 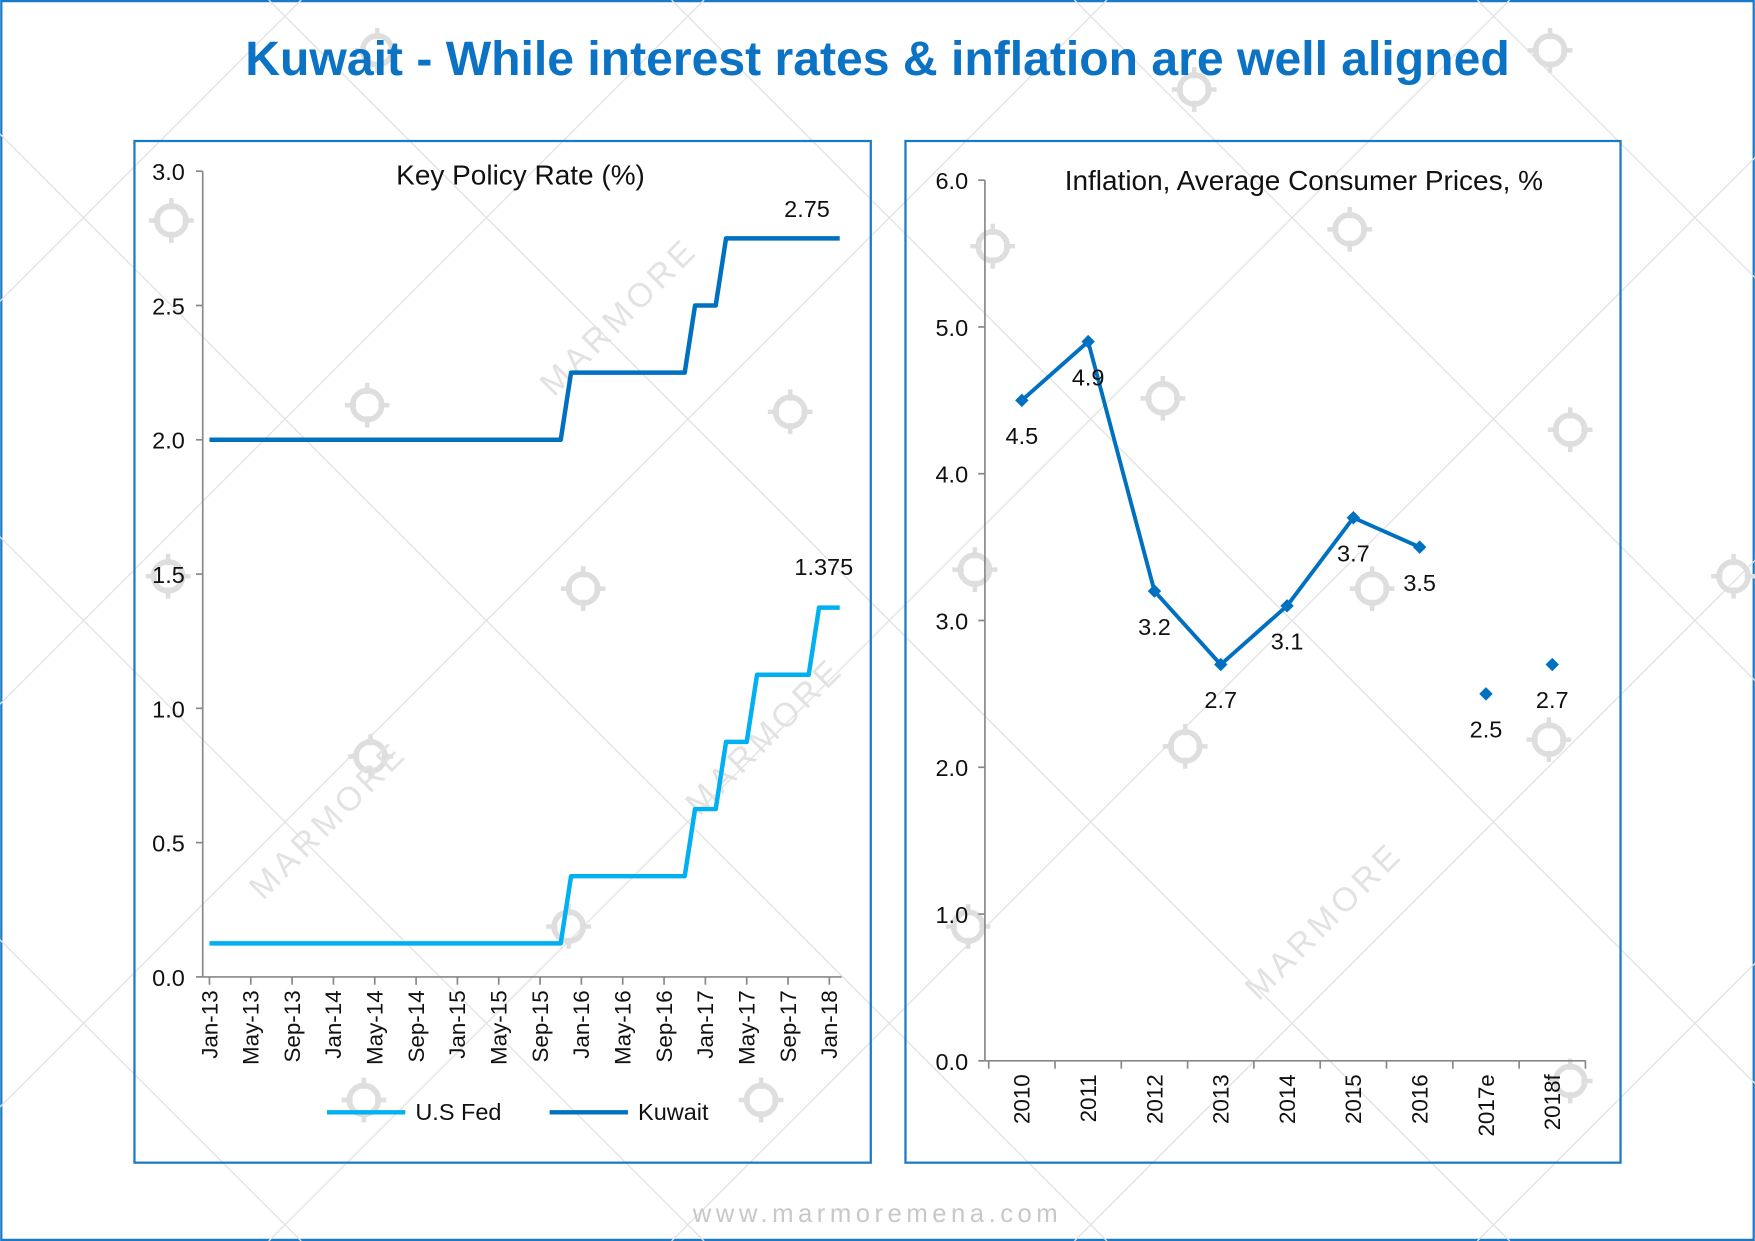 What do you see at coordinates (951, 475) in the screenshot?
I see `y-tick-label: 4.0` at bounding box center [951, 475].